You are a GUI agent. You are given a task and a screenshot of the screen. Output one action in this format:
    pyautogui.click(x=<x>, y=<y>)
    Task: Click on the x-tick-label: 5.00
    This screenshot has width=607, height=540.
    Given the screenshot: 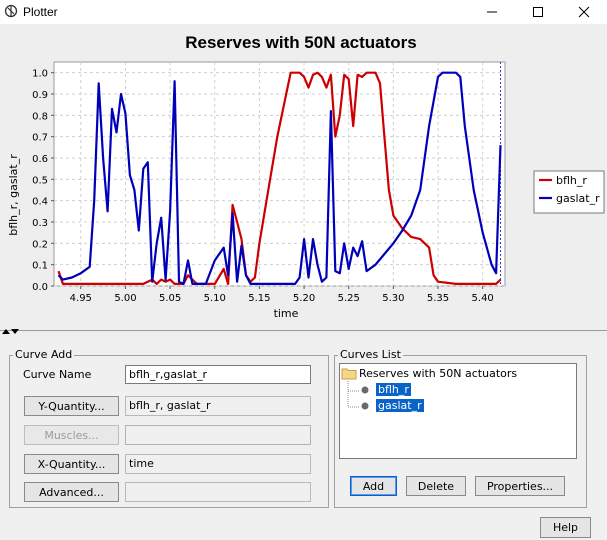 What is the action you would take?
    pyautogui.click(x=125, y=298)
    